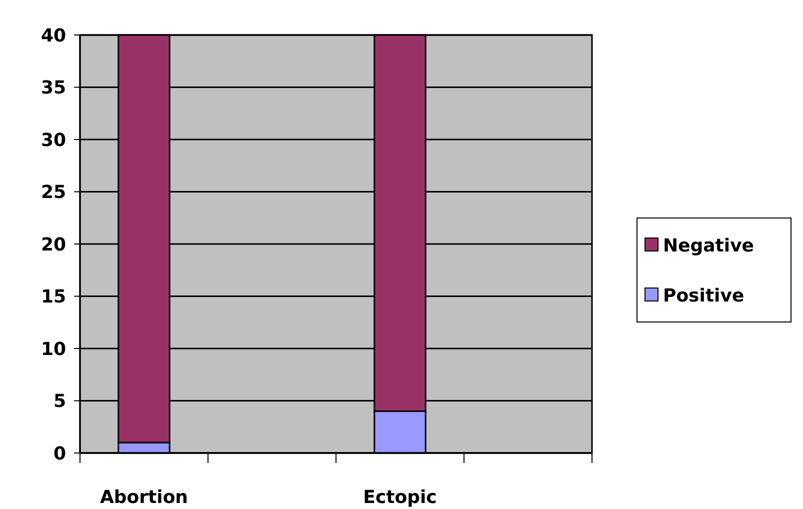 This screenshot has width=803, height=509. What do you see at coordinates (53, 88) in the screenshot?
I see `y-tick-label: 35` at bounding box center [53, 88].